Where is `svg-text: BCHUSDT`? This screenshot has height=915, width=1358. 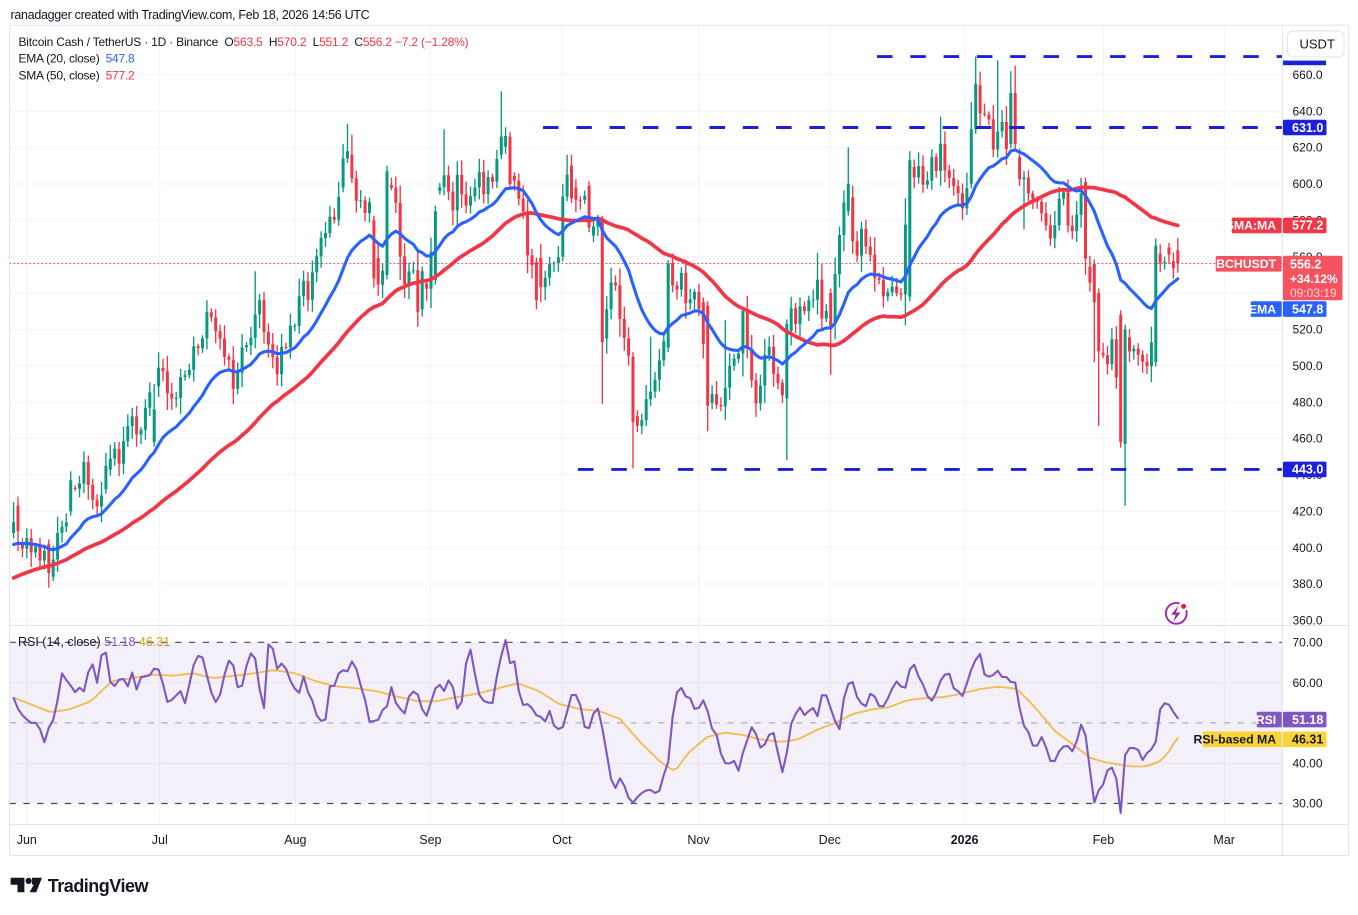 svg-text: BCHUSDT is located at coordinates (1246, 264).